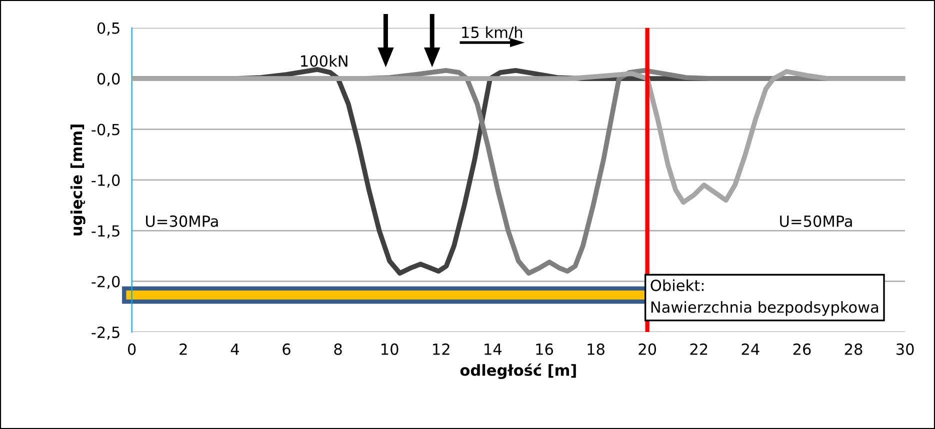 This screenshot has width=935, height=429. I want to click on x-tick-label: 0, so click(132, 349).